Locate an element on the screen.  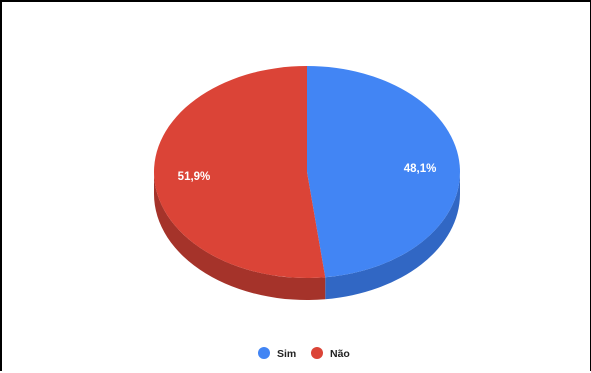
pie-side-sim is located at coordinates (392, 236).